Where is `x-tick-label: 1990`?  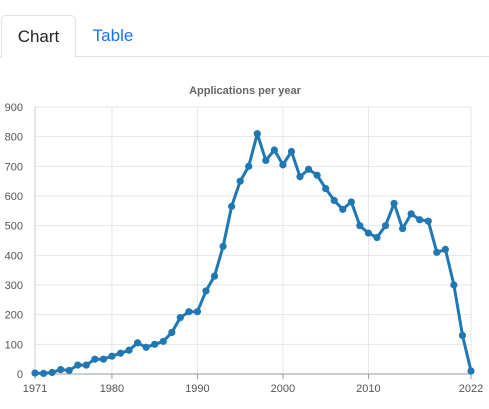 x-tick-label: 1990 is located at coordinates (197, 389).